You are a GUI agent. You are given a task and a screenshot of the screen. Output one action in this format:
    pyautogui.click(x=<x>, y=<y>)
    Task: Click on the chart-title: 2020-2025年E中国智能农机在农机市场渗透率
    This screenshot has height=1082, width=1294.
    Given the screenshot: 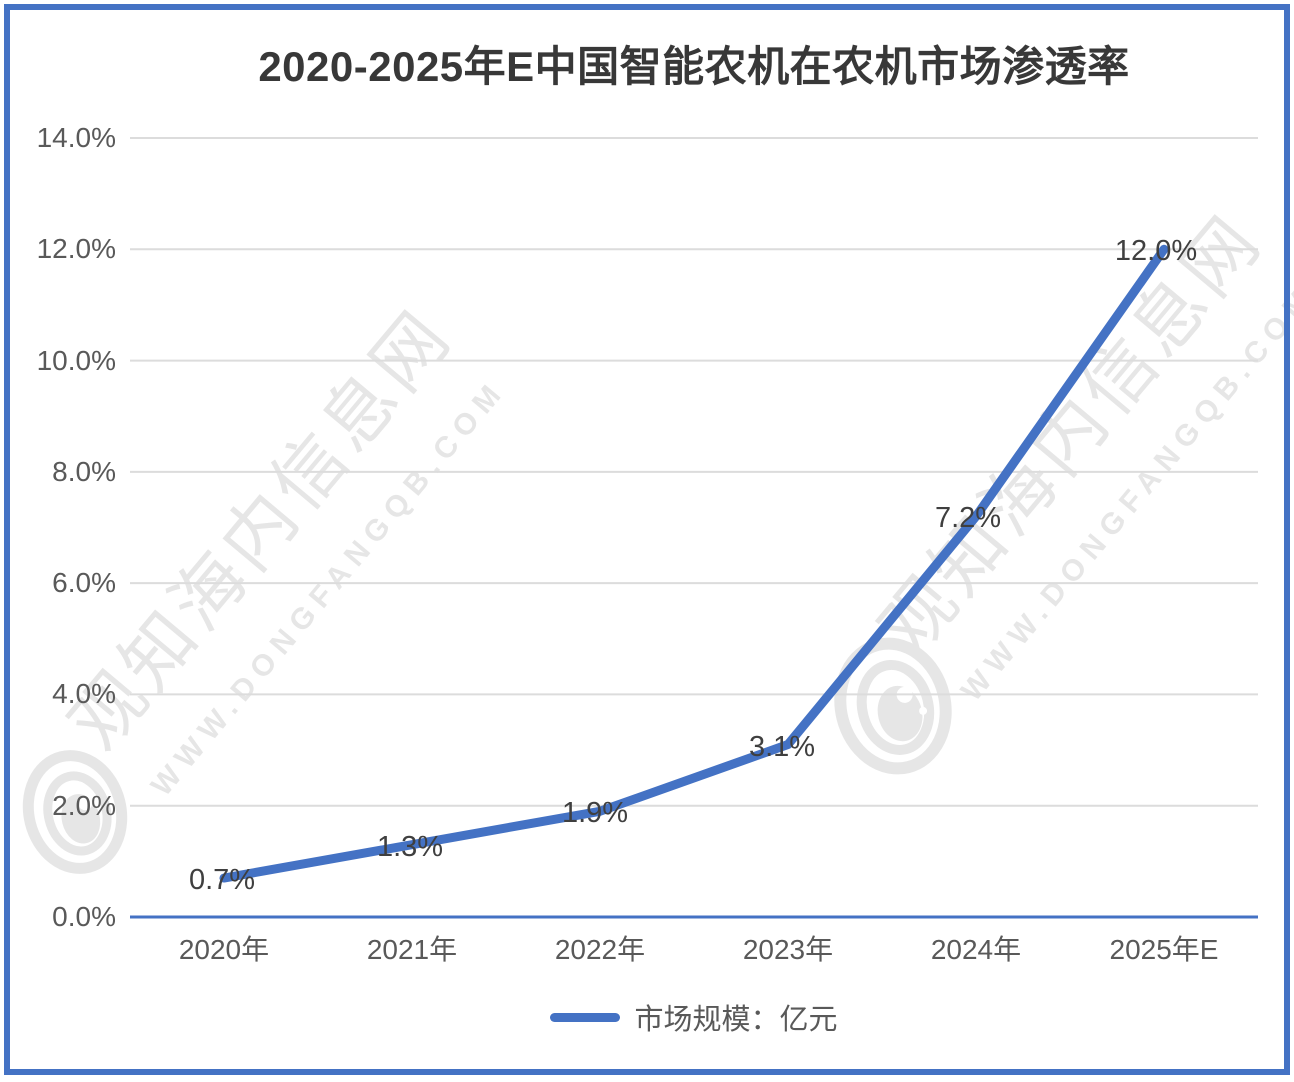 What is the action you would take?
    pyautogui.click(x=694, y=66)
    